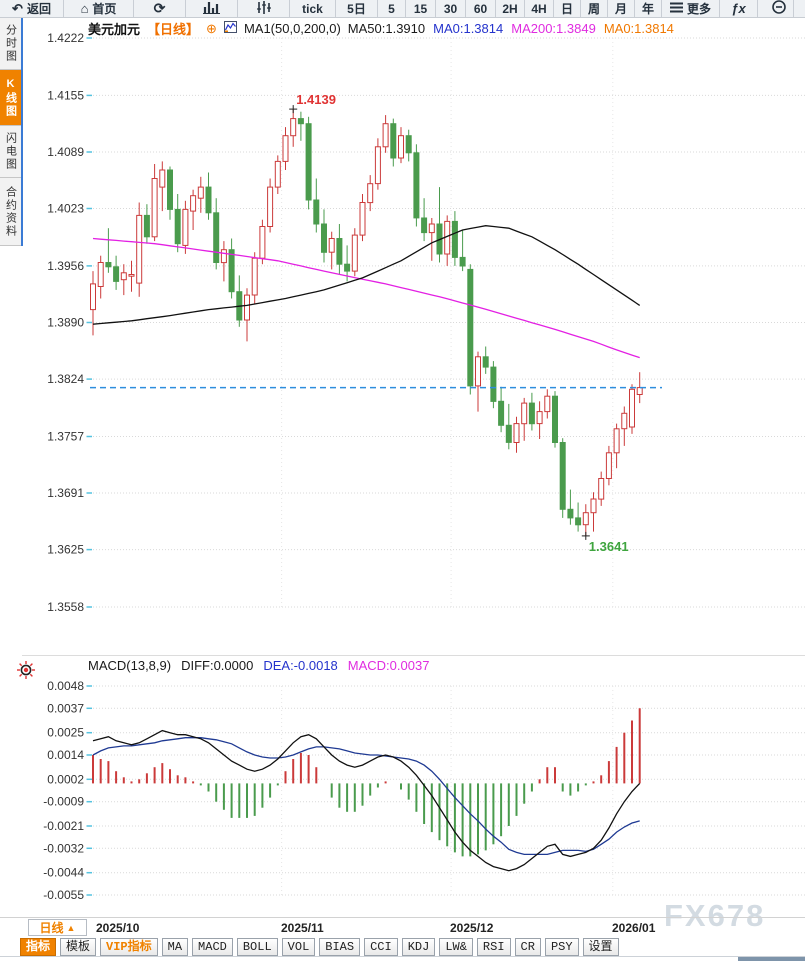 The image size is (805, 961). I want to click on x-axis-label: 2025/11, so click(302, 928).